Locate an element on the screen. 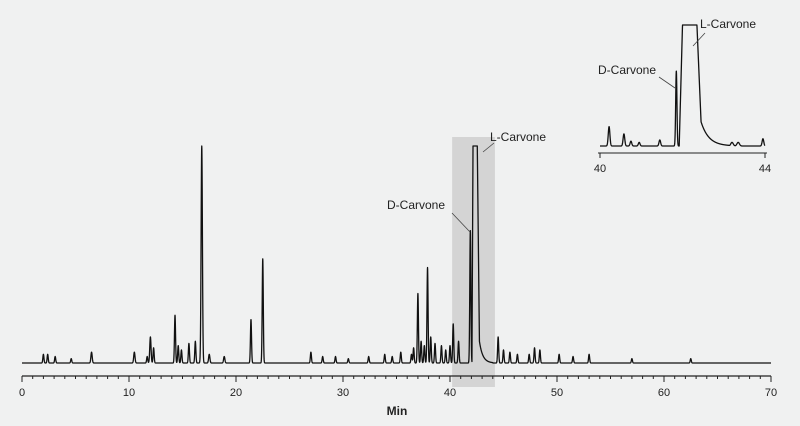 This screenshot has height=426, width=800. x-tick-label: 10 is located at coordinates (129, 393).